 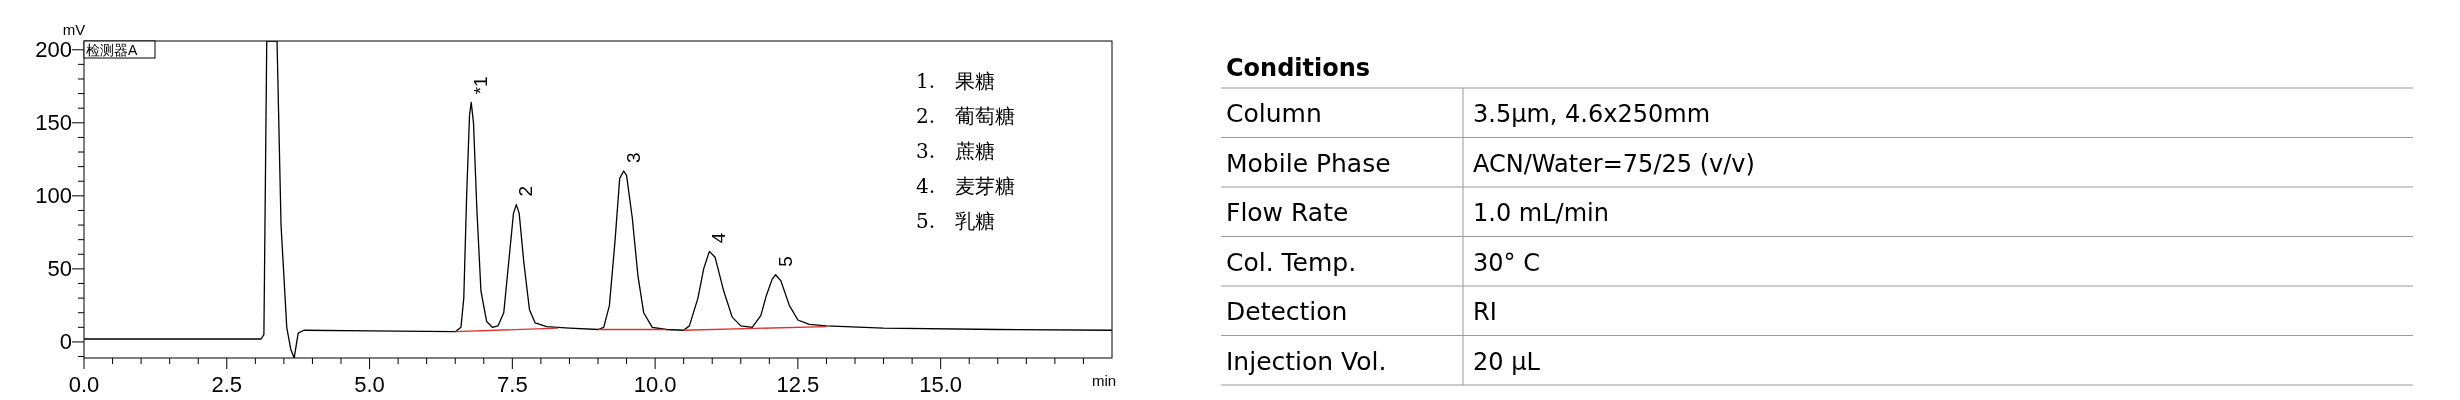 I want to click on x-tick-label: 12.5, so click(x=798, y=384).